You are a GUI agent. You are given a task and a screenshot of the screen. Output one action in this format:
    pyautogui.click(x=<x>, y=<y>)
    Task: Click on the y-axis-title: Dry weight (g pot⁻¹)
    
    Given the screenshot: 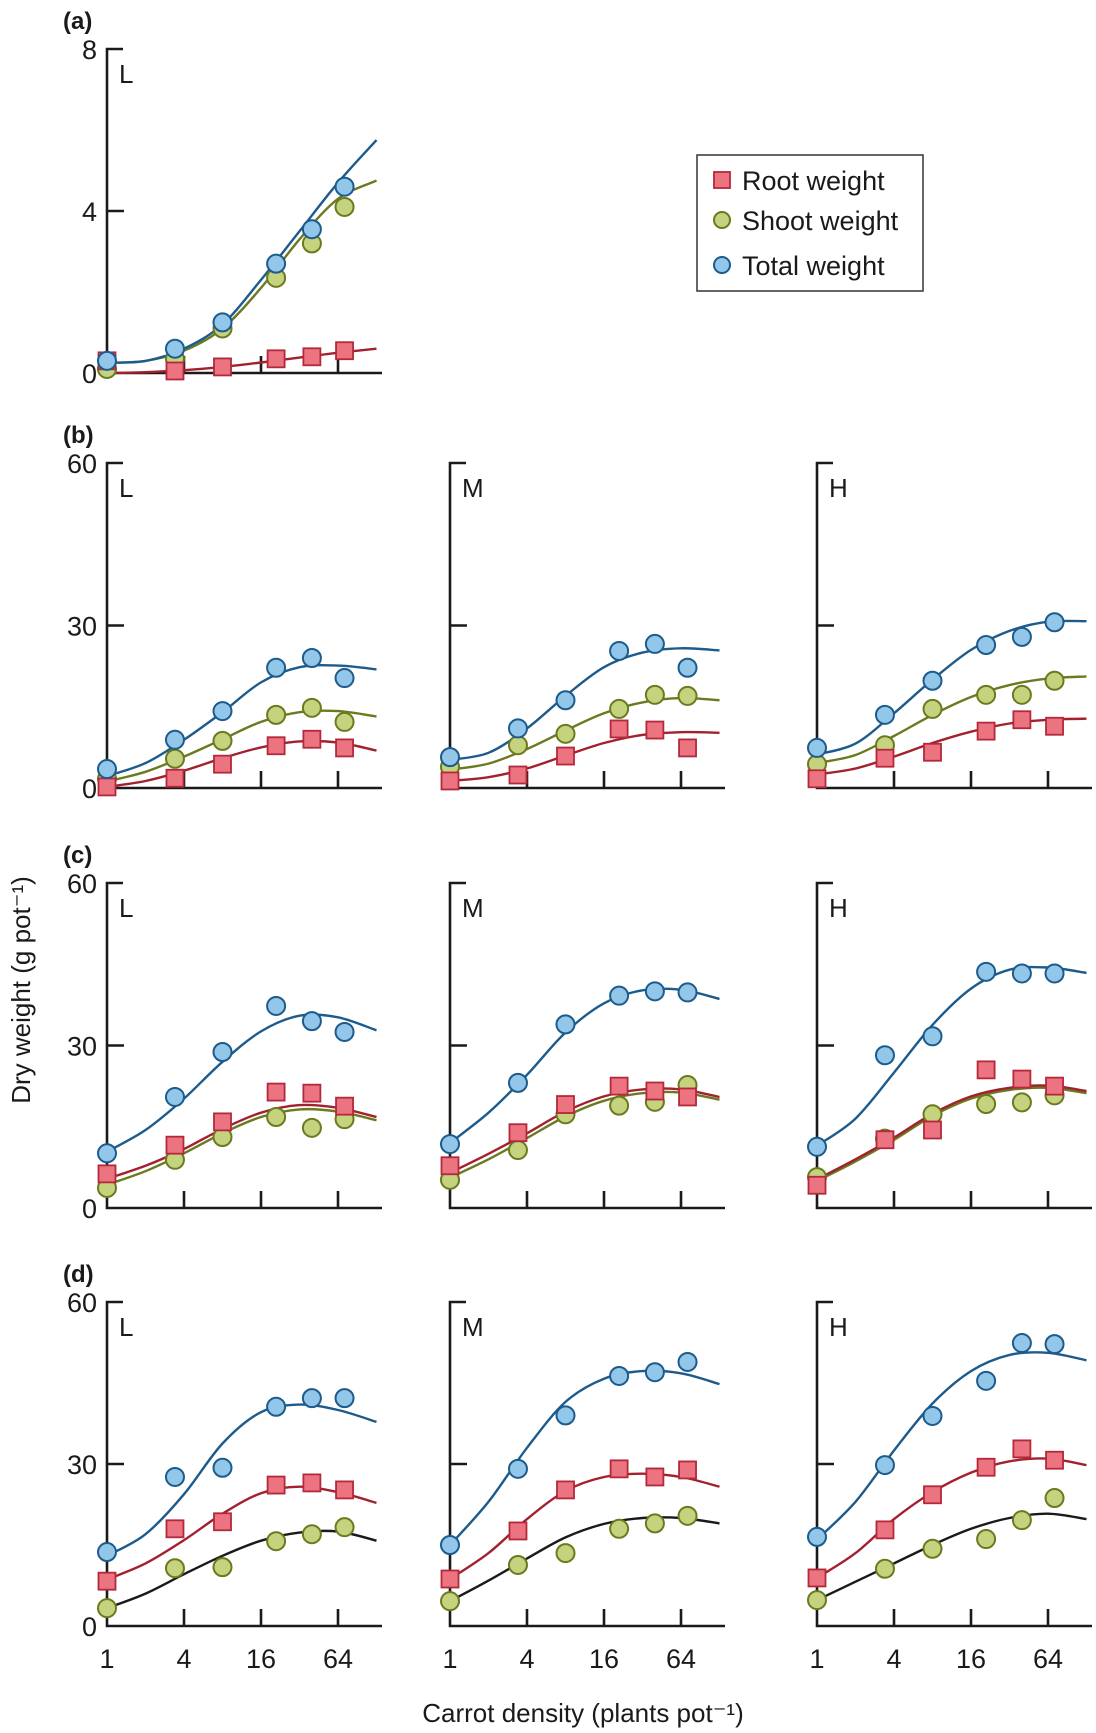 What is the action you would take?
    pyautogui.click(x=21, y=990)
    